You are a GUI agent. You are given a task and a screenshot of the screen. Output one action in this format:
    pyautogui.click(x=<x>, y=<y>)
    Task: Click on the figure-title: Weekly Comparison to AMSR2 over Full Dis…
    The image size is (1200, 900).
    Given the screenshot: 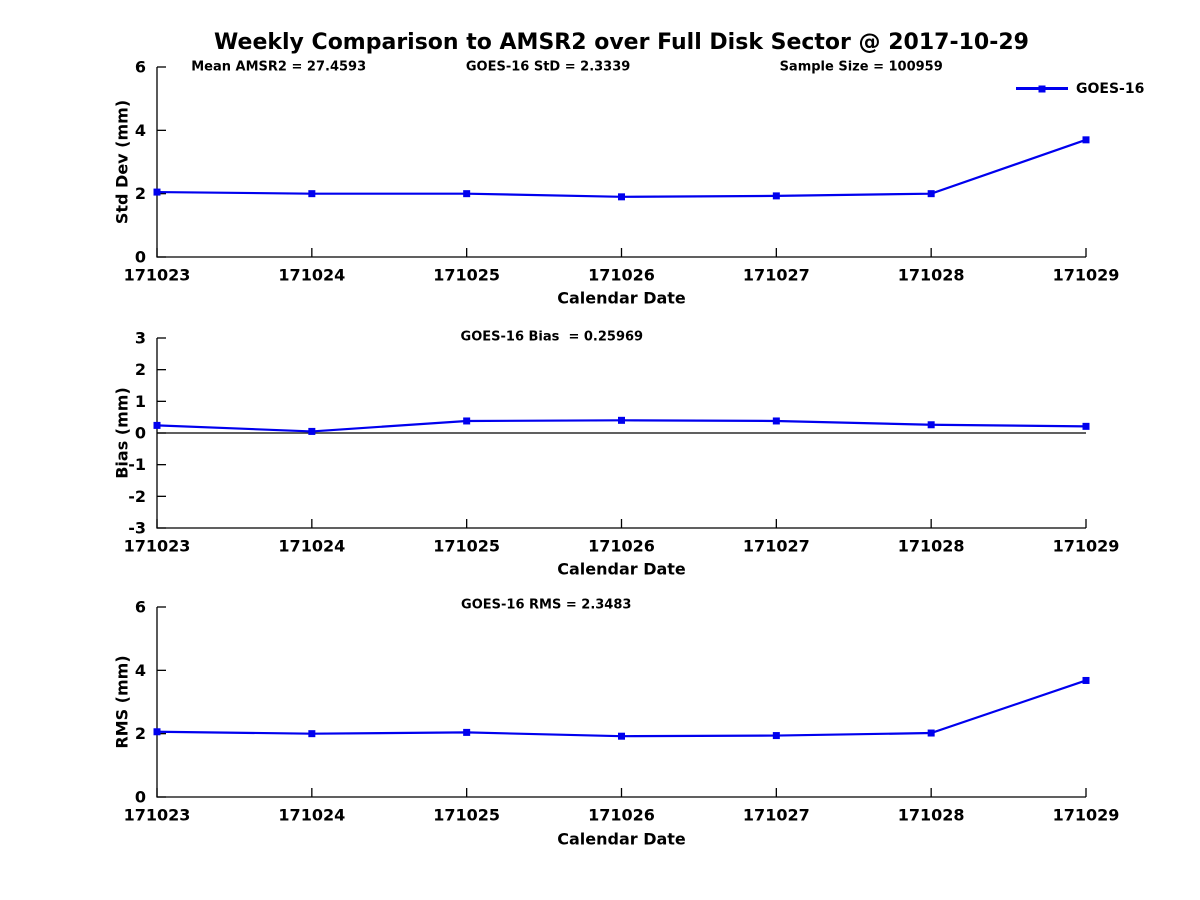 What is the action you would take?
    pyautogui.click(x=621, y=42)
    